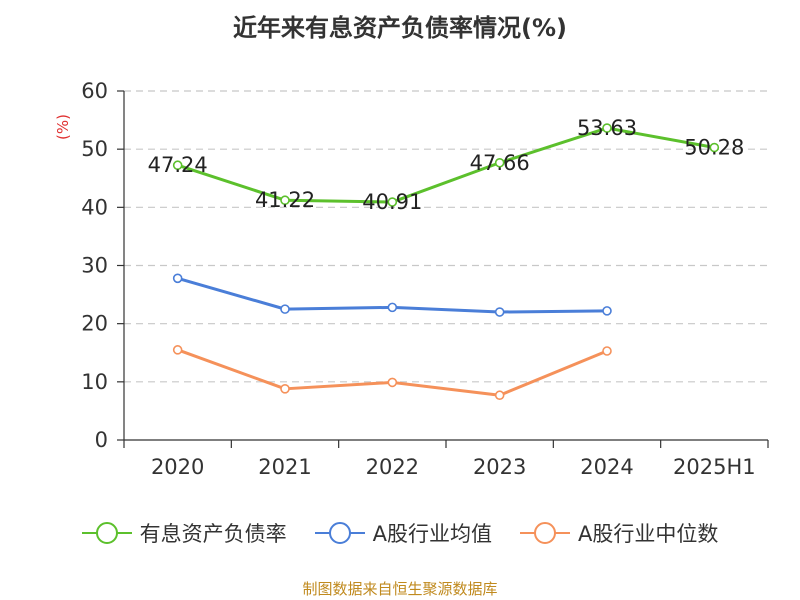  What do you see at coordinates (94, 324) in the screenshot?
I see `y-tick-label: 20` at bounding box center [94, 324].